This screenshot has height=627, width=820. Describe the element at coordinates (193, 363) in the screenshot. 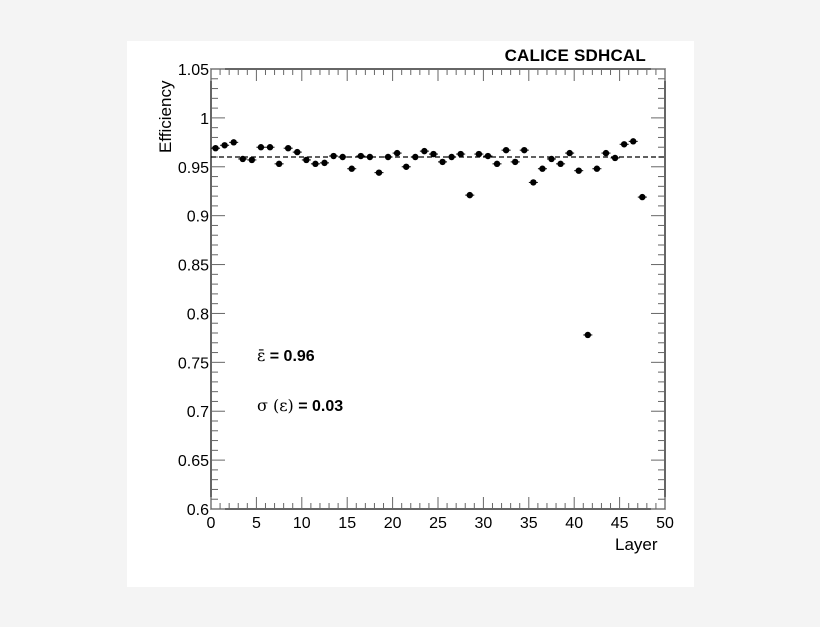

I see `svg-text: 0.75` at that location.